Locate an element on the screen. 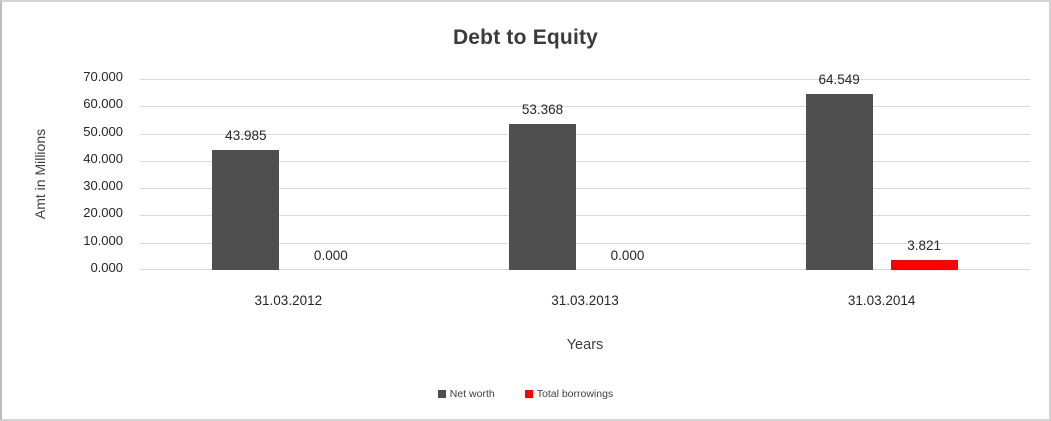 The width and height of the screenshot is (1051, 421). y-axis-tick-label: 70.000 is located at coordinates (103, 76).